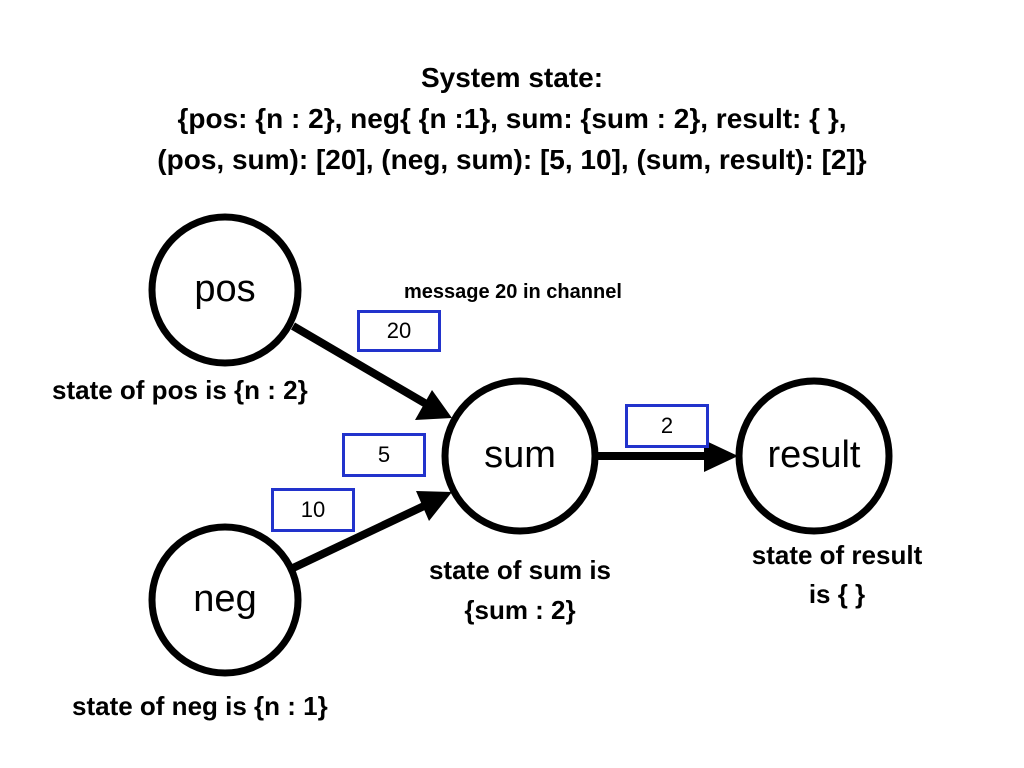 The image size is (1024, 768). I want to click on node-result-label: result, so click(814, 455).